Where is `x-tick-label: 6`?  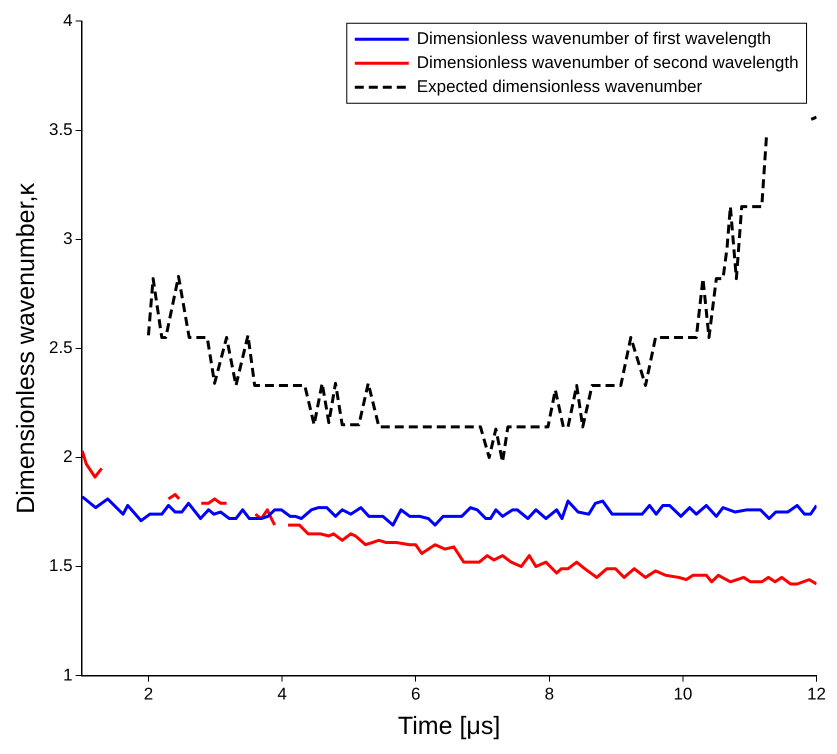
x-tick-label: 6 is located at coordinates (415, 694).